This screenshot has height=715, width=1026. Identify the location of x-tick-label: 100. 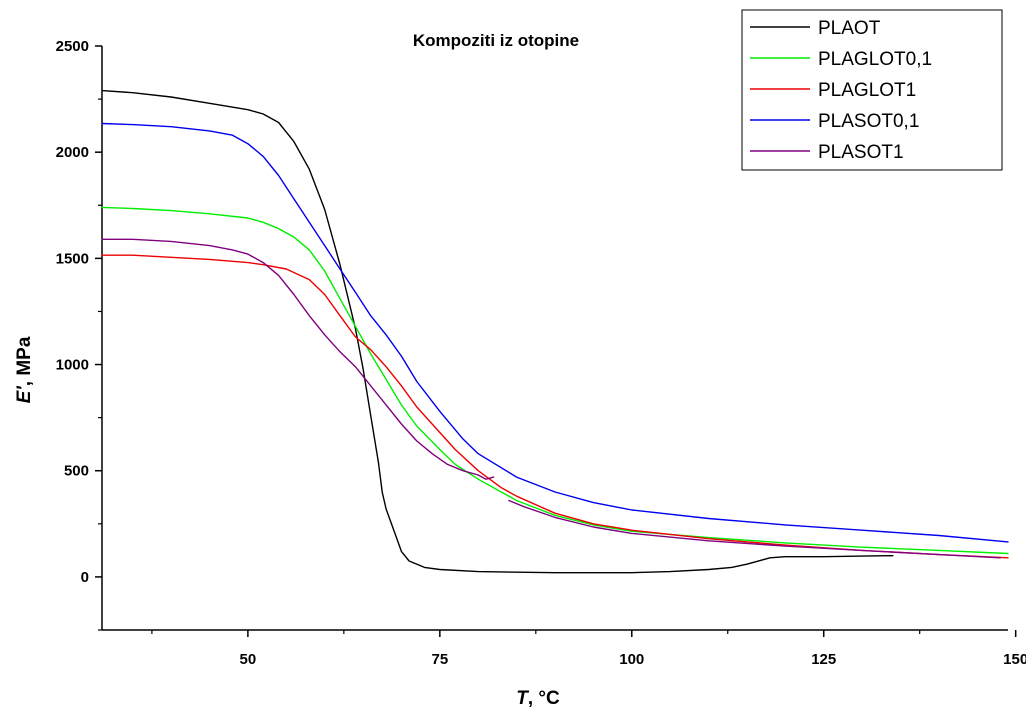
(631, 659).